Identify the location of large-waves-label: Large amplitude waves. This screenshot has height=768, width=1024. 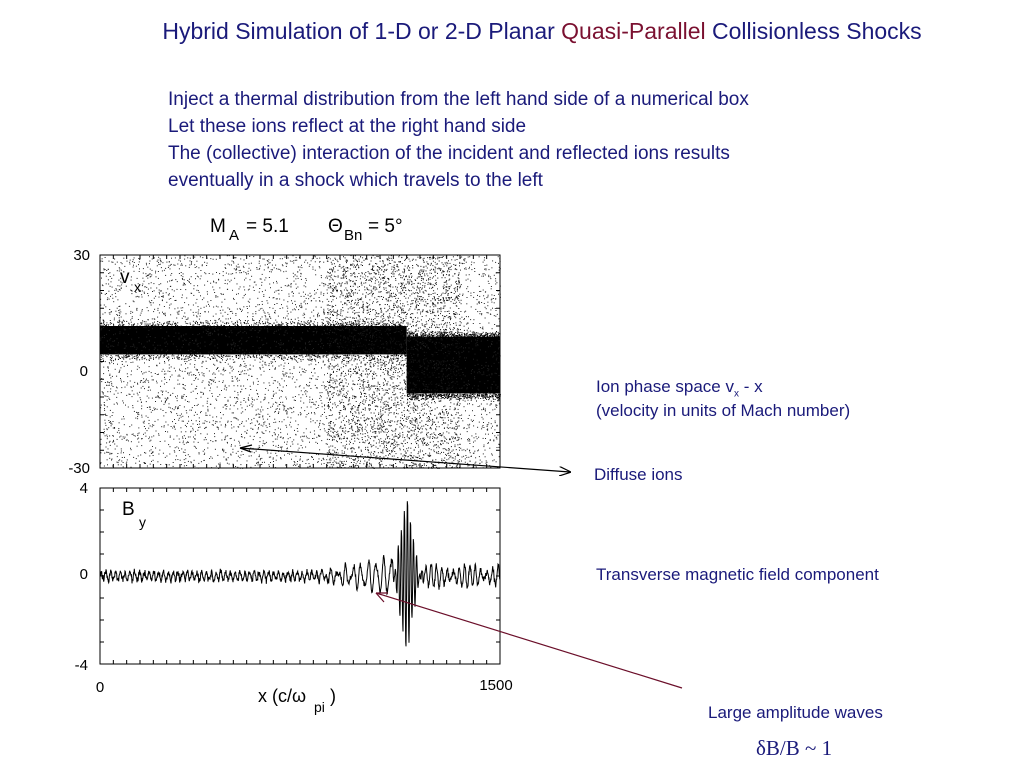
(795, 712).